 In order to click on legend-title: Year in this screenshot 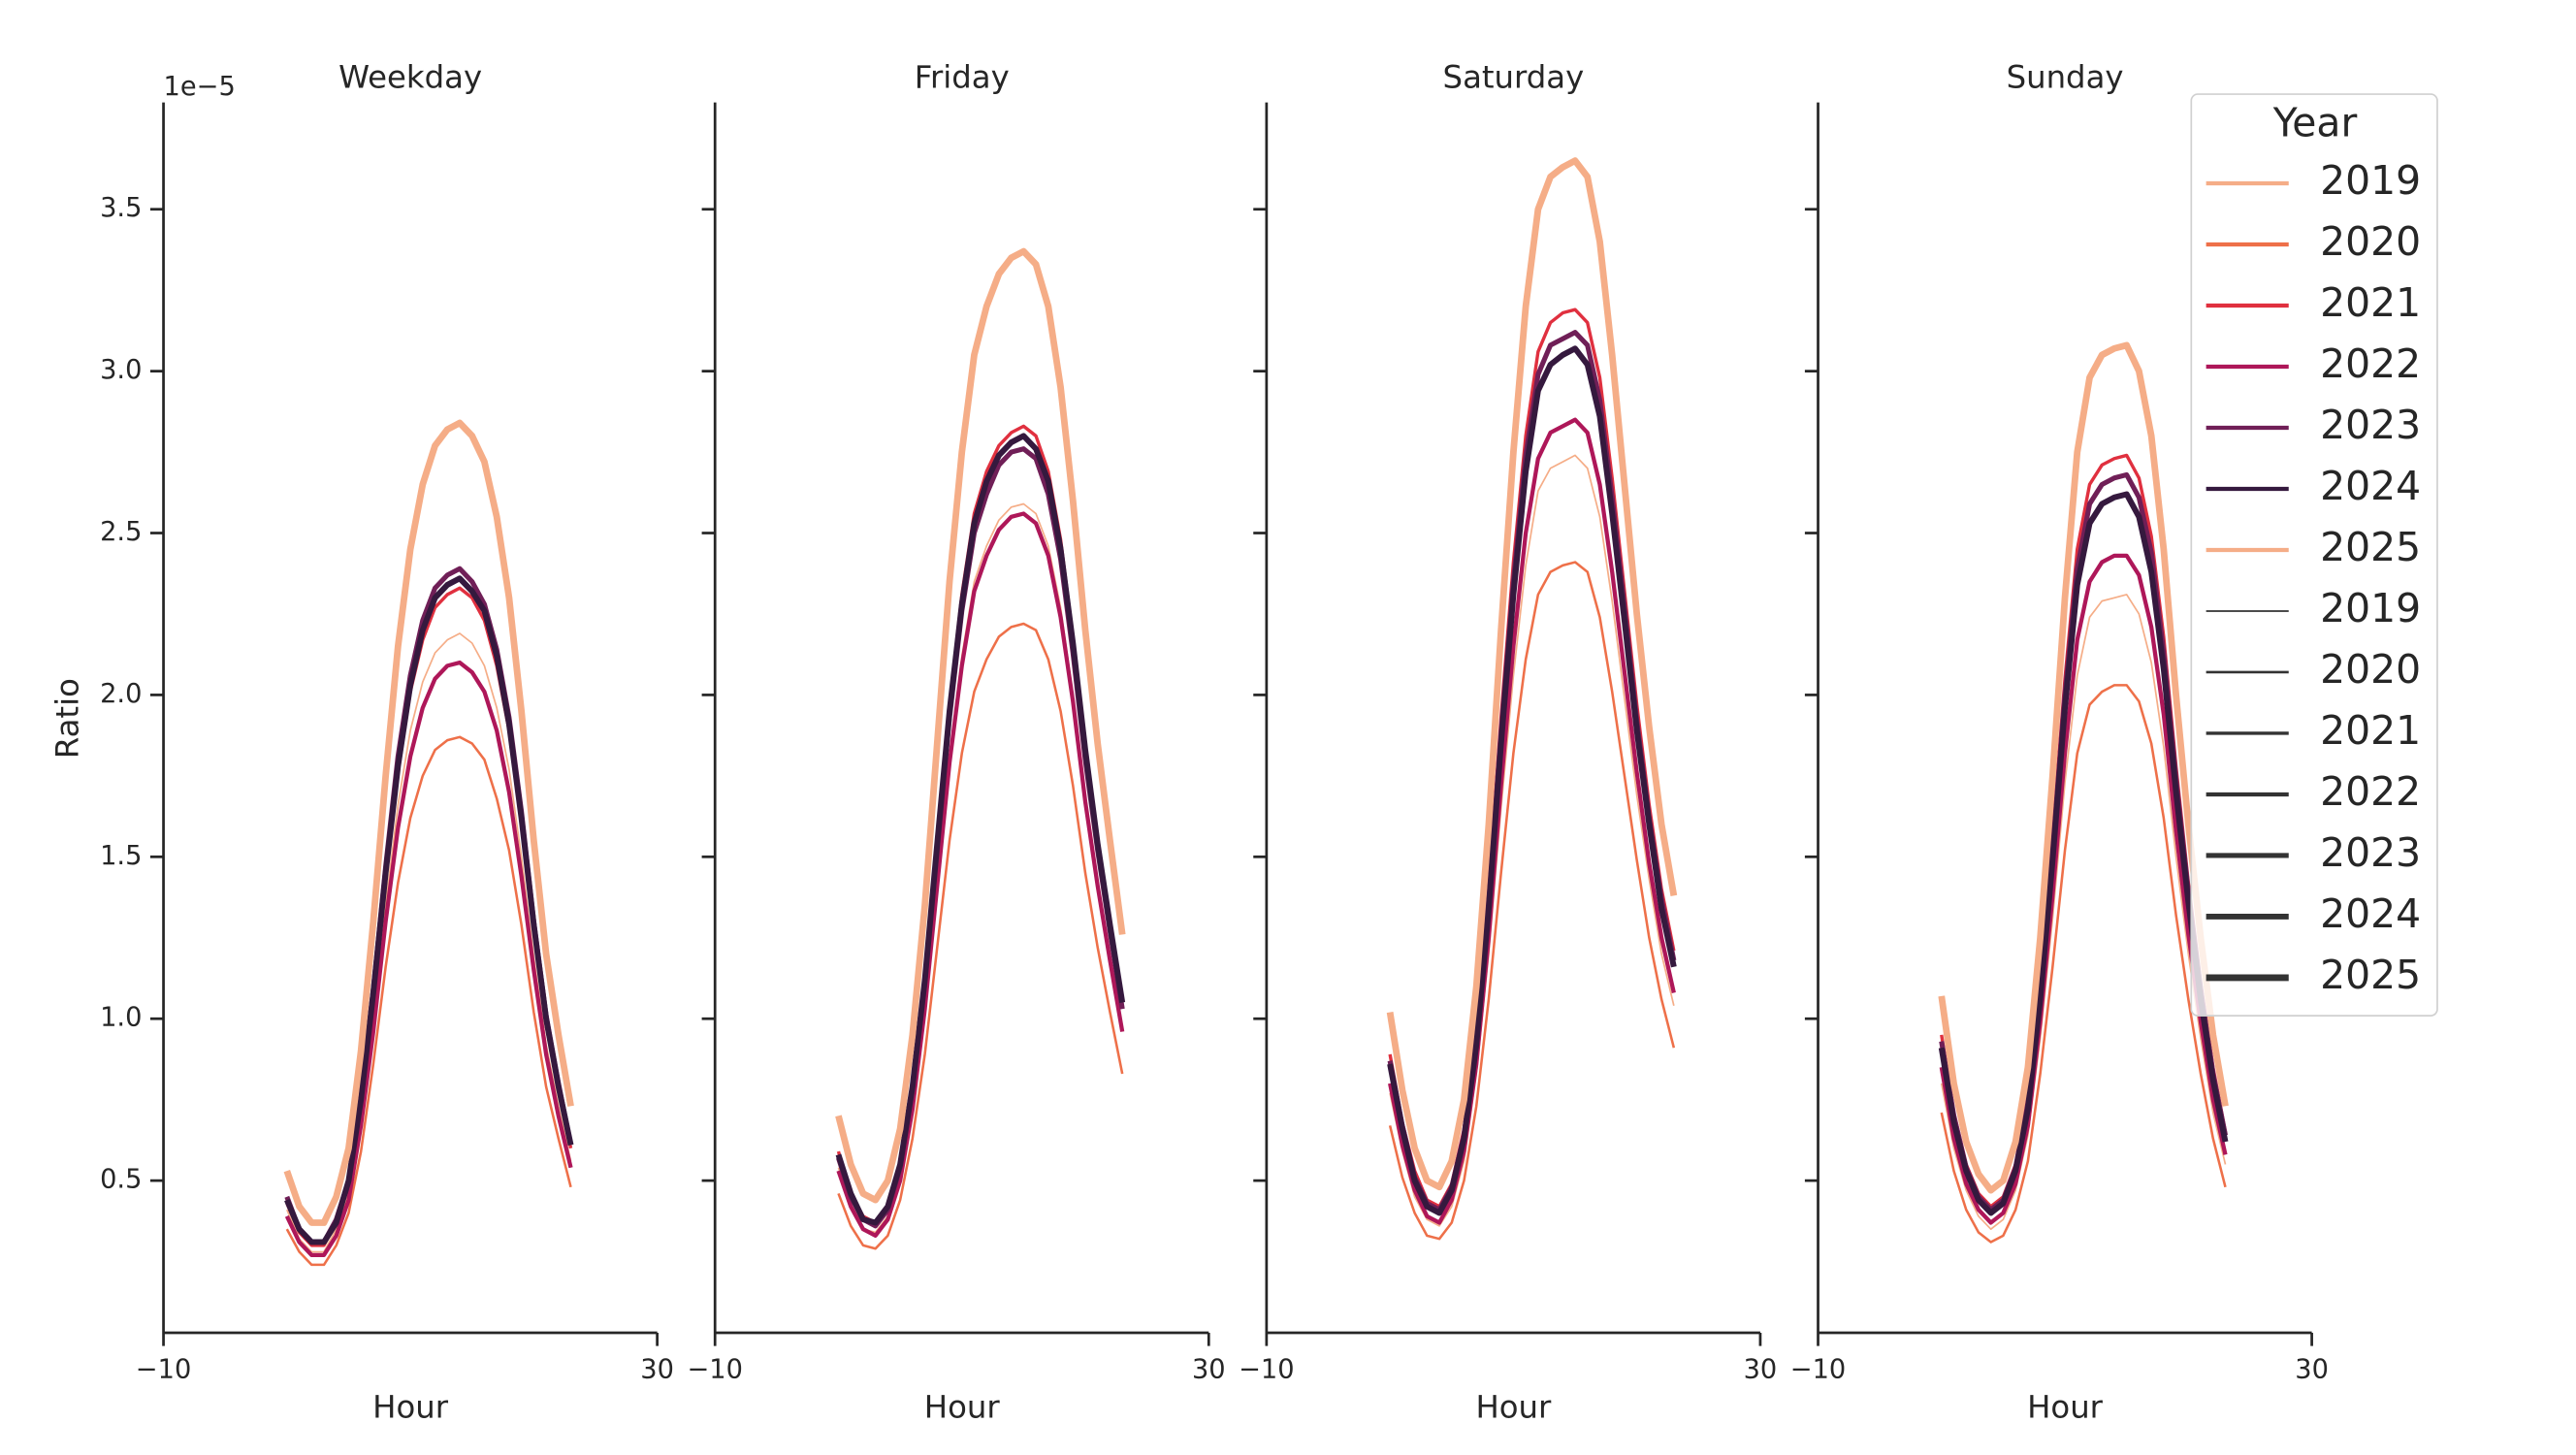, I will do `click(2315, 122)`.